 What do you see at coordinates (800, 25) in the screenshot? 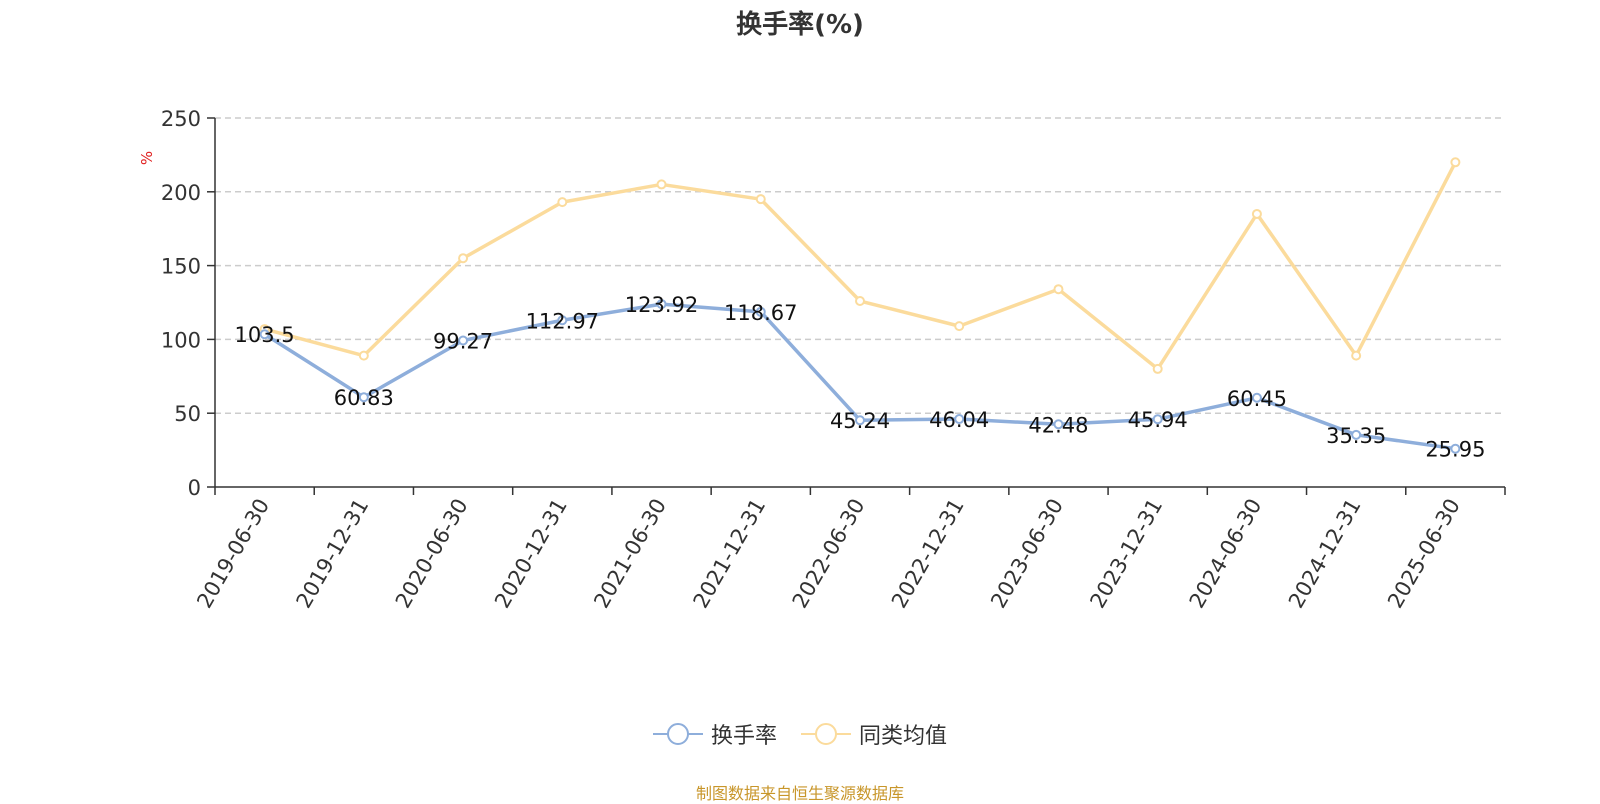
I see `chart-title: 换手率(%)` at bounding box center [800, 25].